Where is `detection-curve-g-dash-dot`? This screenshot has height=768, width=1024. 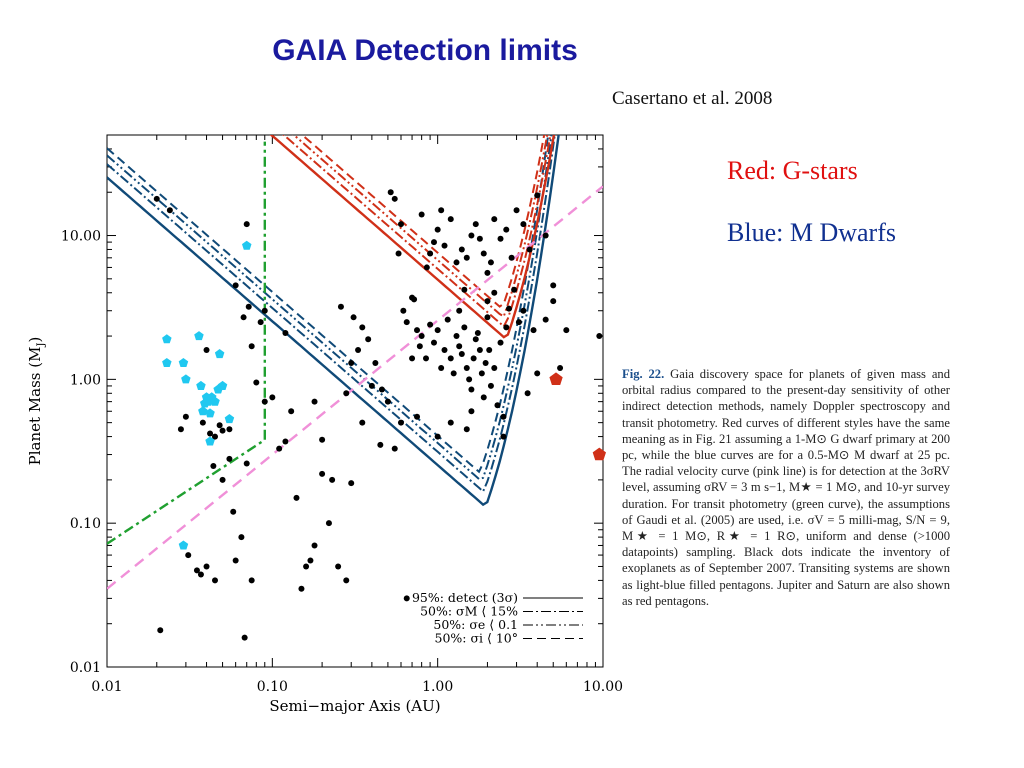 detection-curve-g-dash-dot is located at coordinates (417, 231).